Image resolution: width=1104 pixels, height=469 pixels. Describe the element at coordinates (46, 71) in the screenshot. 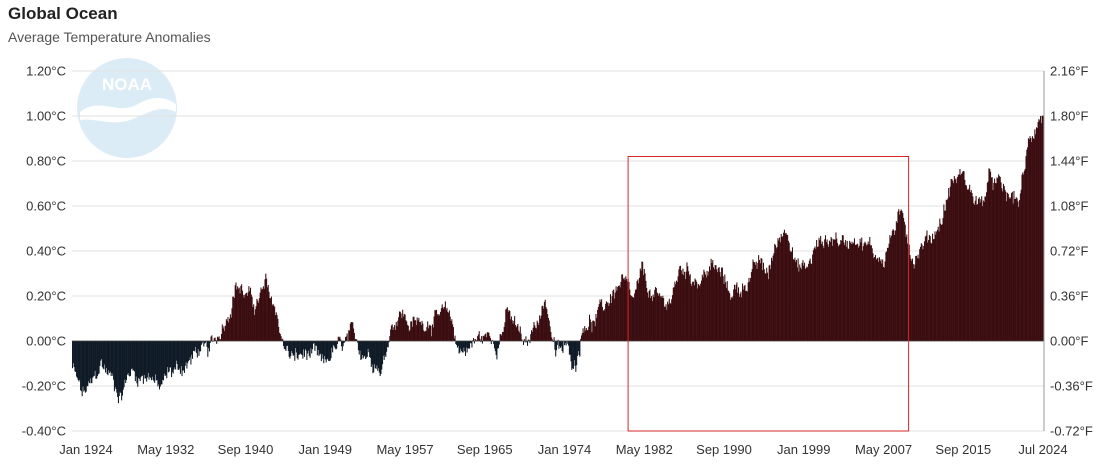

I see `y-tick-label-left: 1.20°C` at that location.